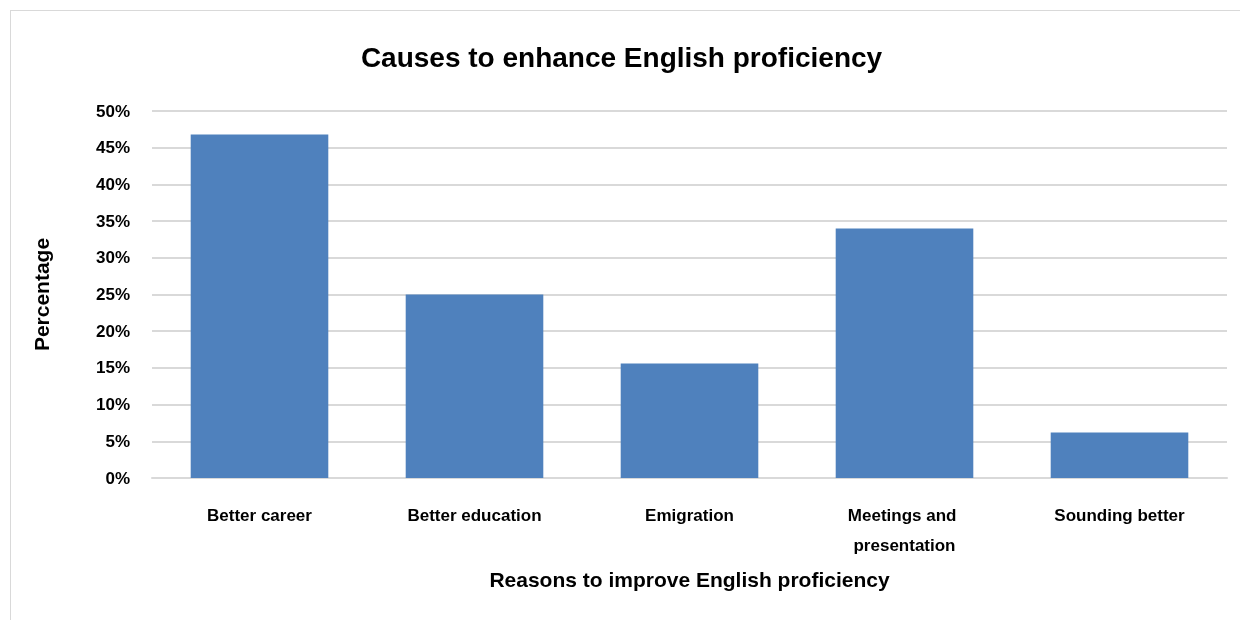 Image resolution: width=1243 pixels, height=622 pixels. What do you see at coordinates (260, 515) in the screenshot?
I see `x-tick-label: Better career` at bounding box center [260, 515].